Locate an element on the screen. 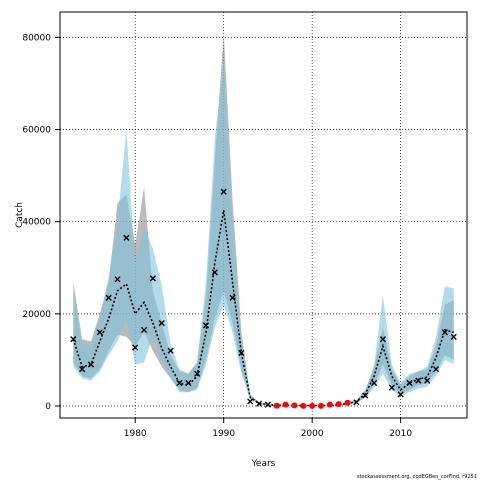  x-tick-label: 2010 is located at coordinates (400, 434).